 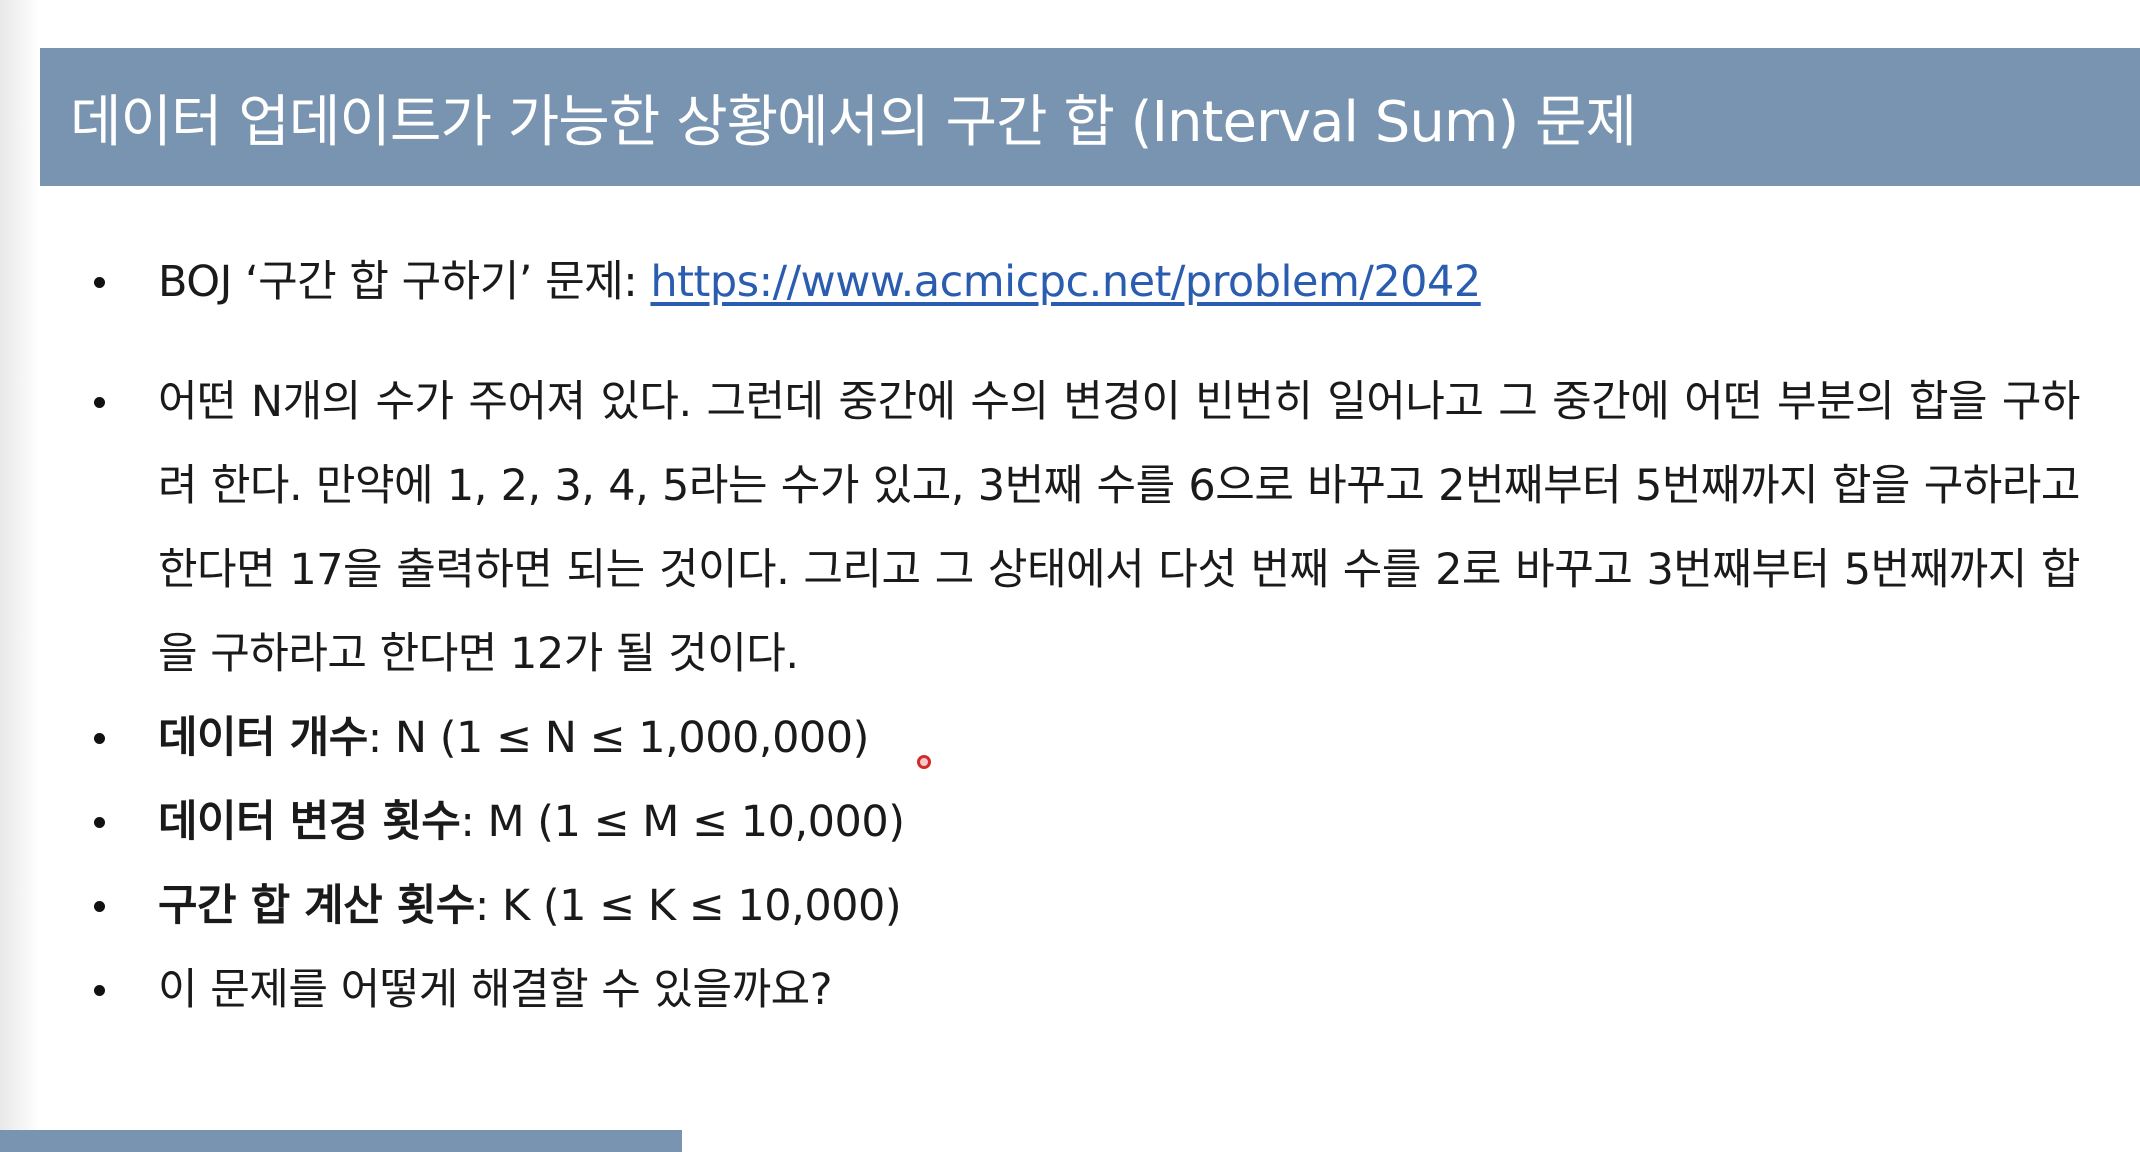 I want to click on boj-problem-link: https://www.acmicpc.net/problem/2042, so click(x=1065, y=282).